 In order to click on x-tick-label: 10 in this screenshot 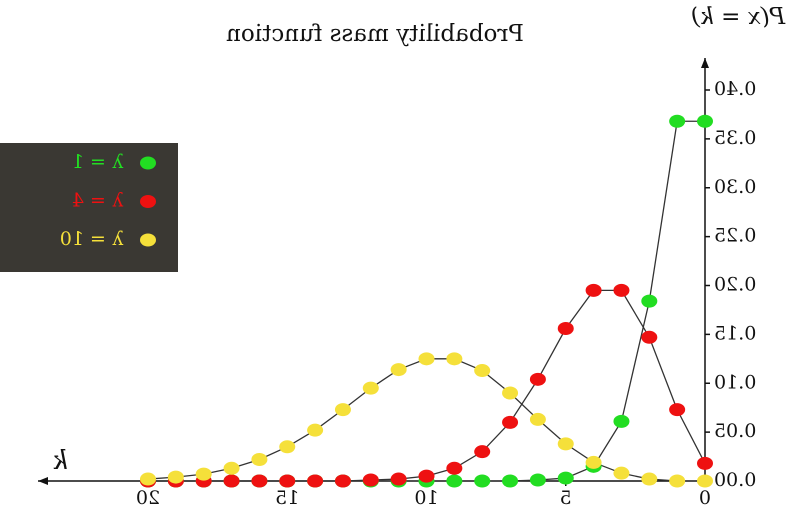, I will do `click(426, 498)`.